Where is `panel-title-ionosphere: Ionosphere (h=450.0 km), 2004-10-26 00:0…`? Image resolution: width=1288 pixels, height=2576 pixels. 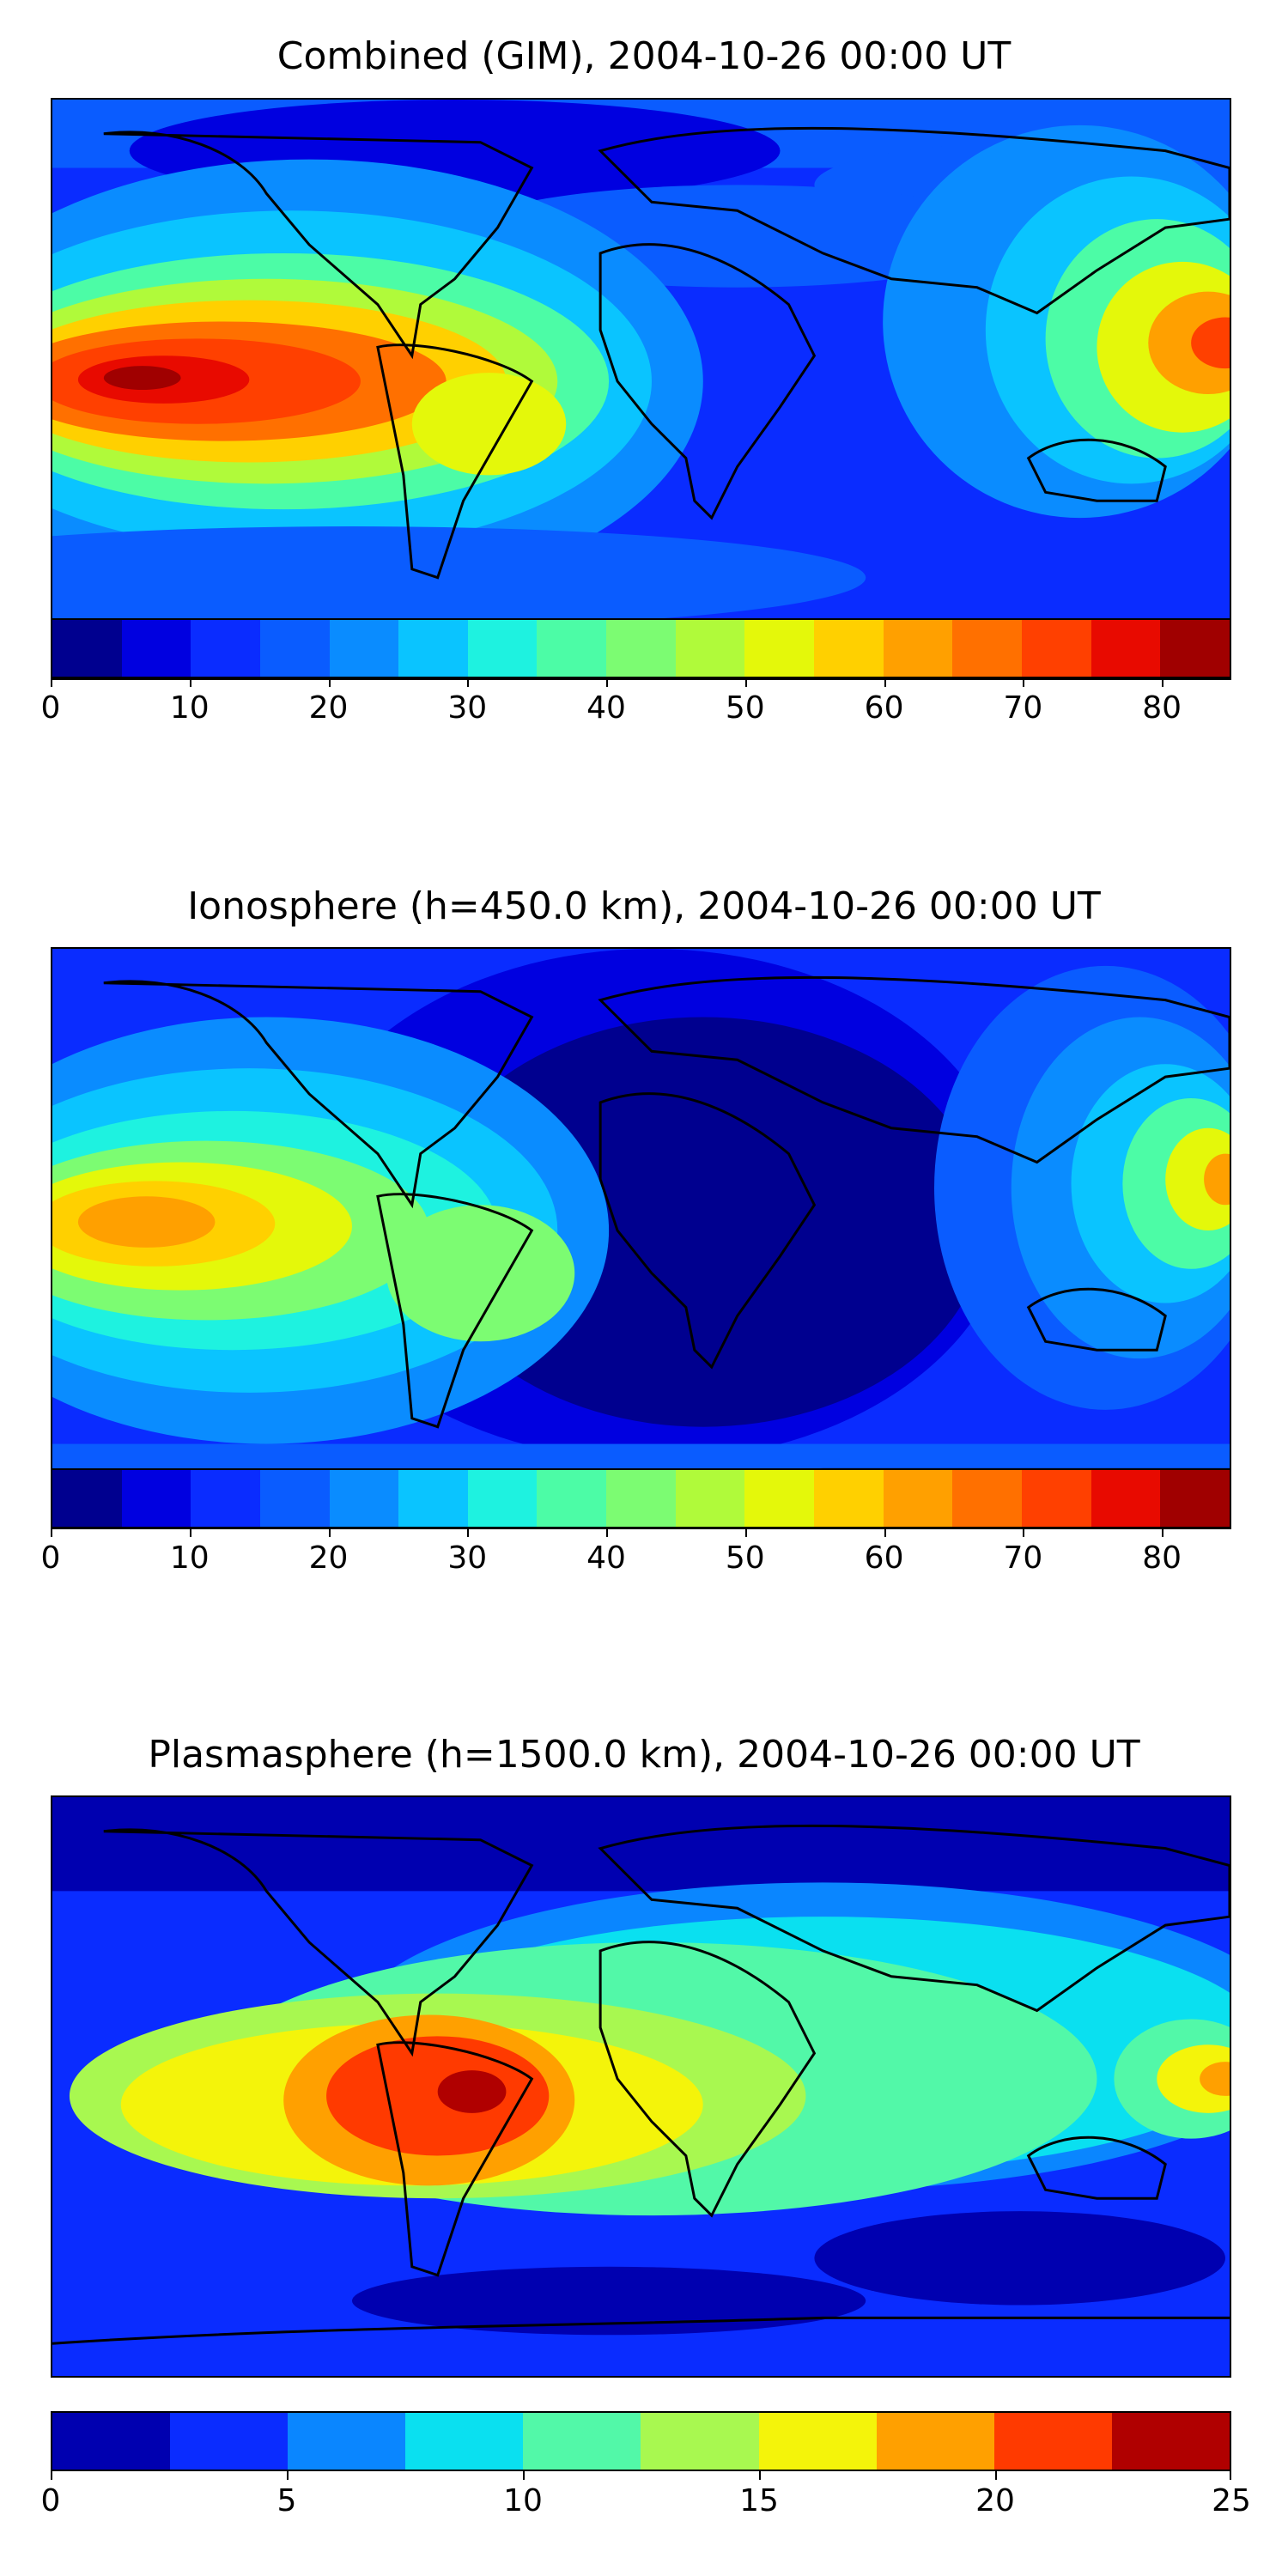 panel-title-ionosphere: Ionosphere (h=450.0 km), 2004-10-26 00:0… is located at coordinates (644, 906).